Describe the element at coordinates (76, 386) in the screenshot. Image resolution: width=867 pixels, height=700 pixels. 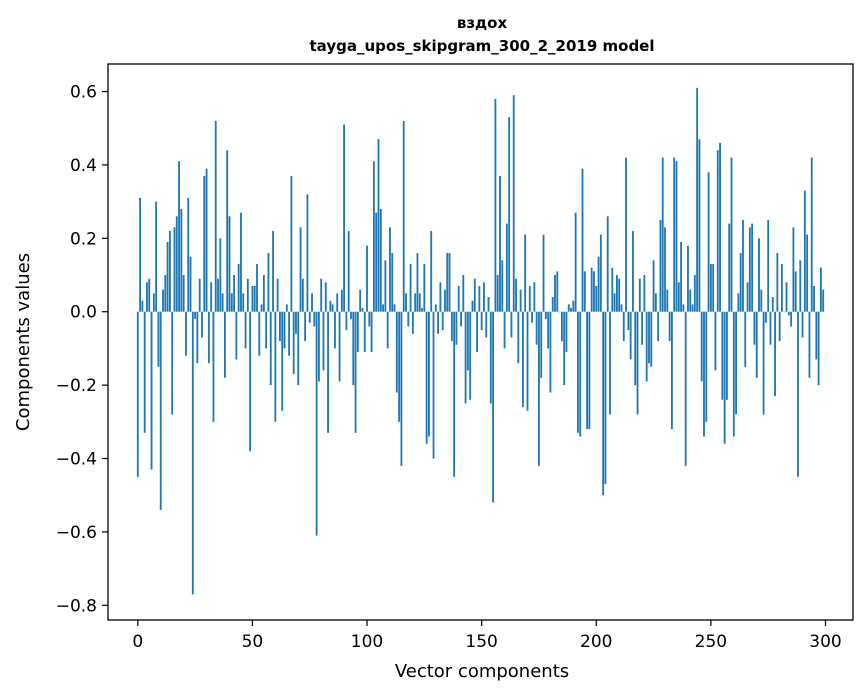
I see `y-tick-label: −0.2` at that location.